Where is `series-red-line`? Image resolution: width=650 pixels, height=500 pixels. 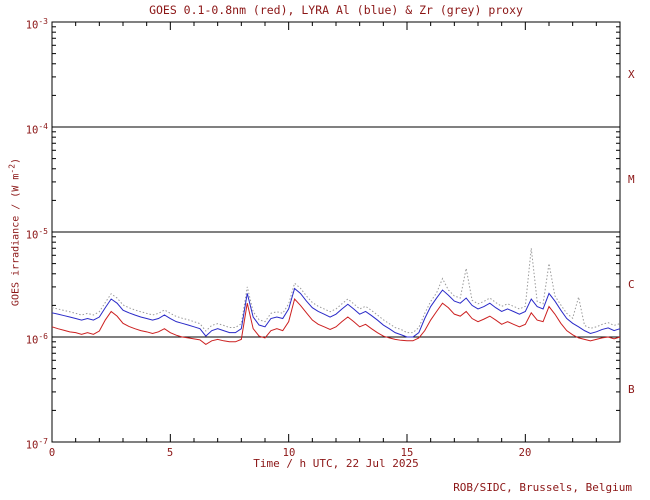 series-red-line is located at coordinates (336, 322).